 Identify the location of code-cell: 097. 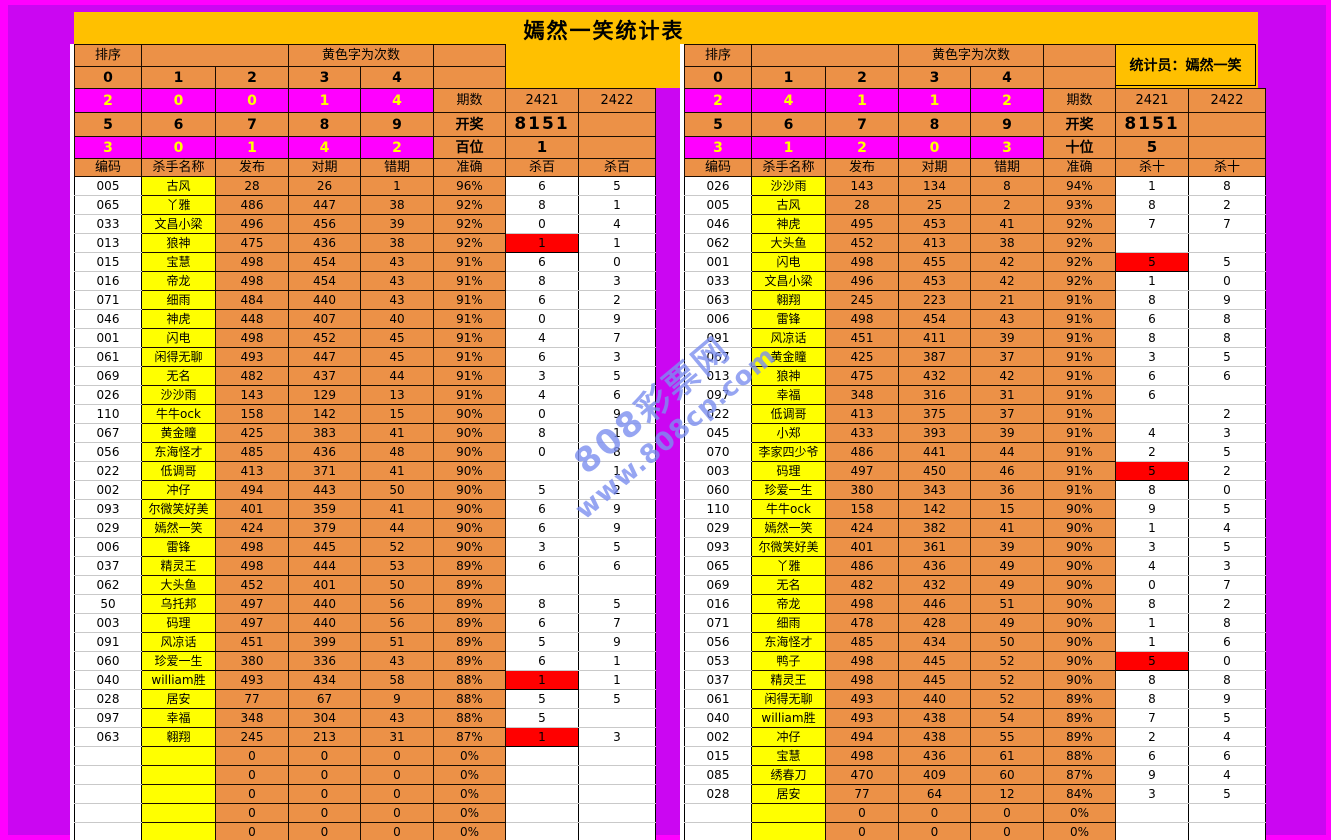
(108, 718).